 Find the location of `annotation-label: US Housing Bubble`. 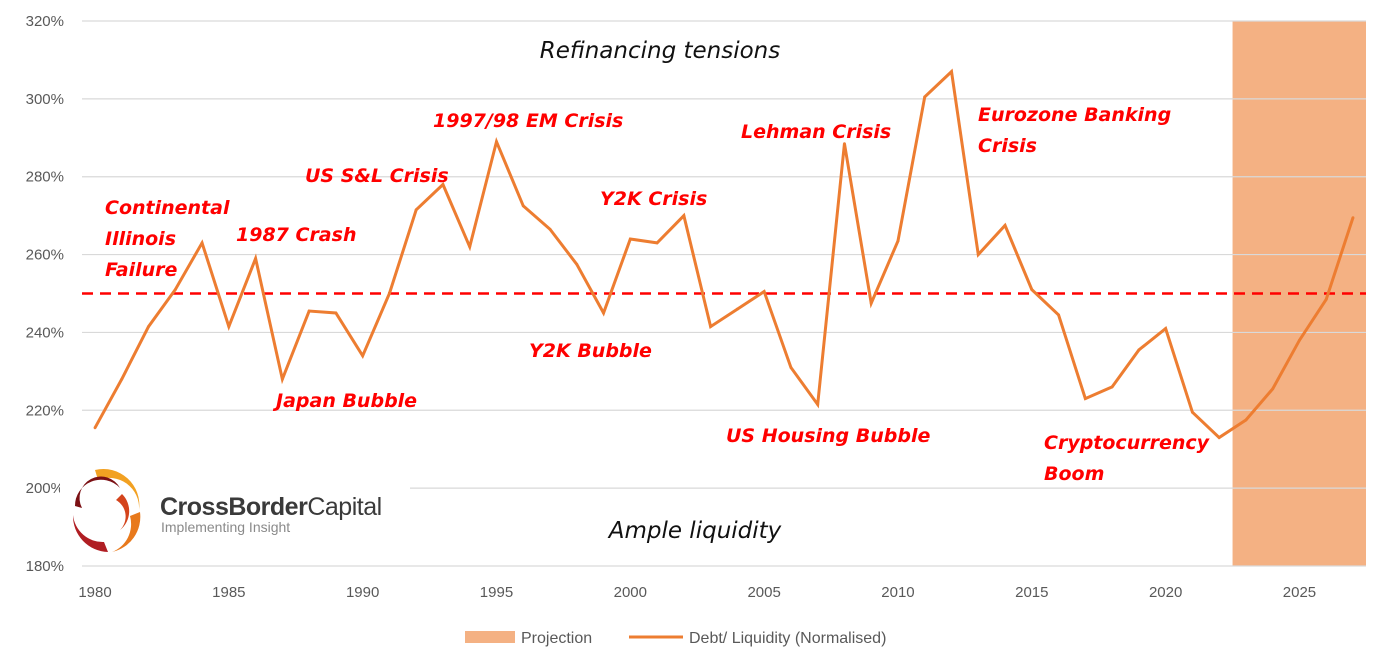

annotation-label: US Housing Bubble is located at coordinates (828, 436).